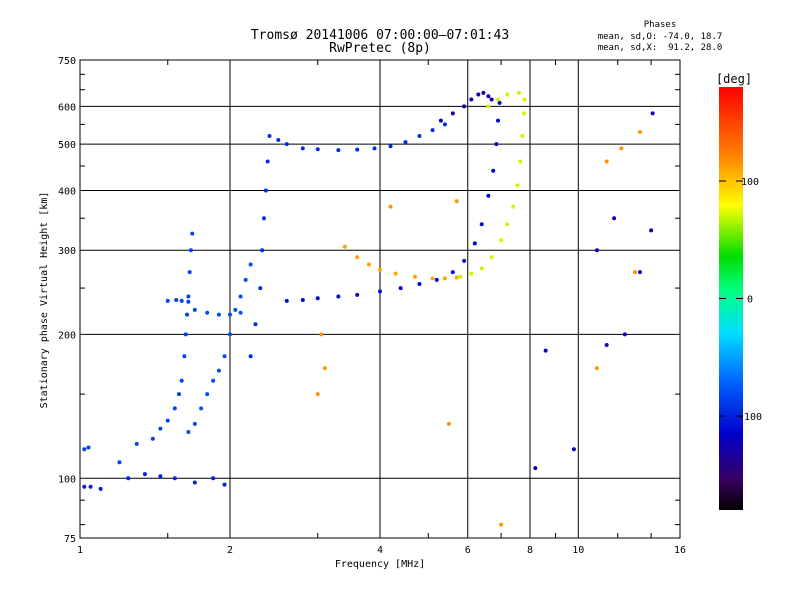 The height and width of the screenshot is (600, 800). Describe the element at coordinates (44, 300) in the screenshot. I see `y-axis-label: Stationary phase Virtual Height [km]` at that location.